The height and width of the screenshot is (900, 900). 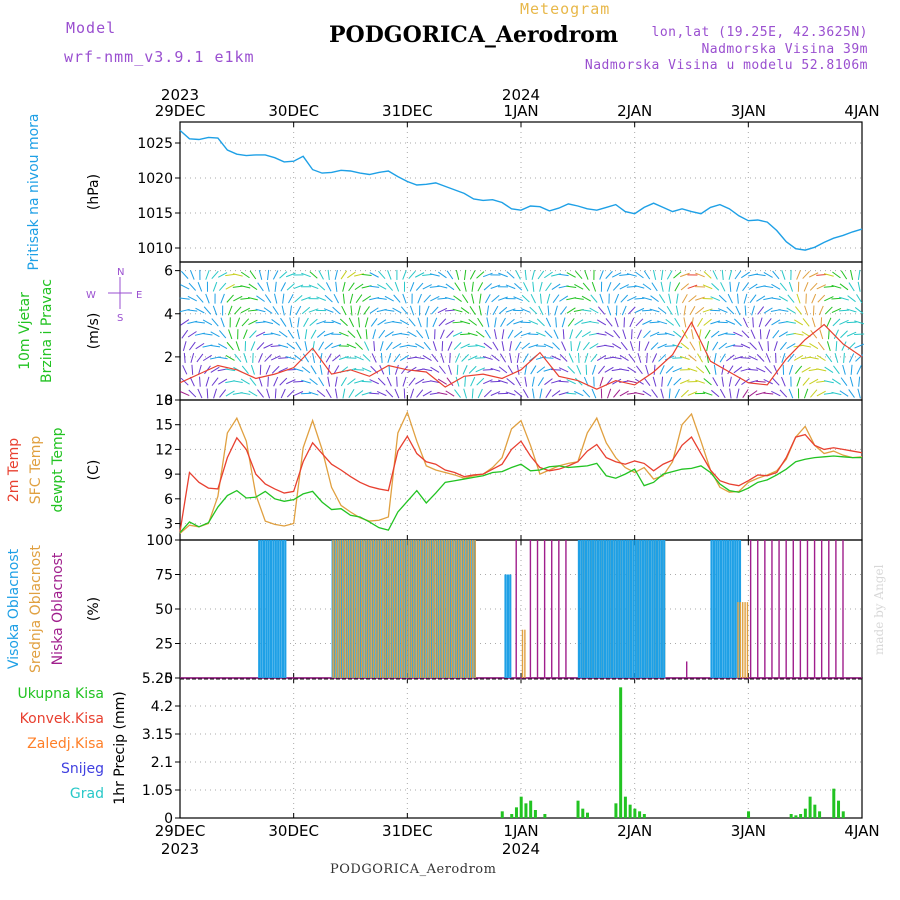 What do you see at coordinates (784, 49) in the screenshot?
I see `altitude-label: Nadmorska Visina 39m` at bounding box center [784, 49].